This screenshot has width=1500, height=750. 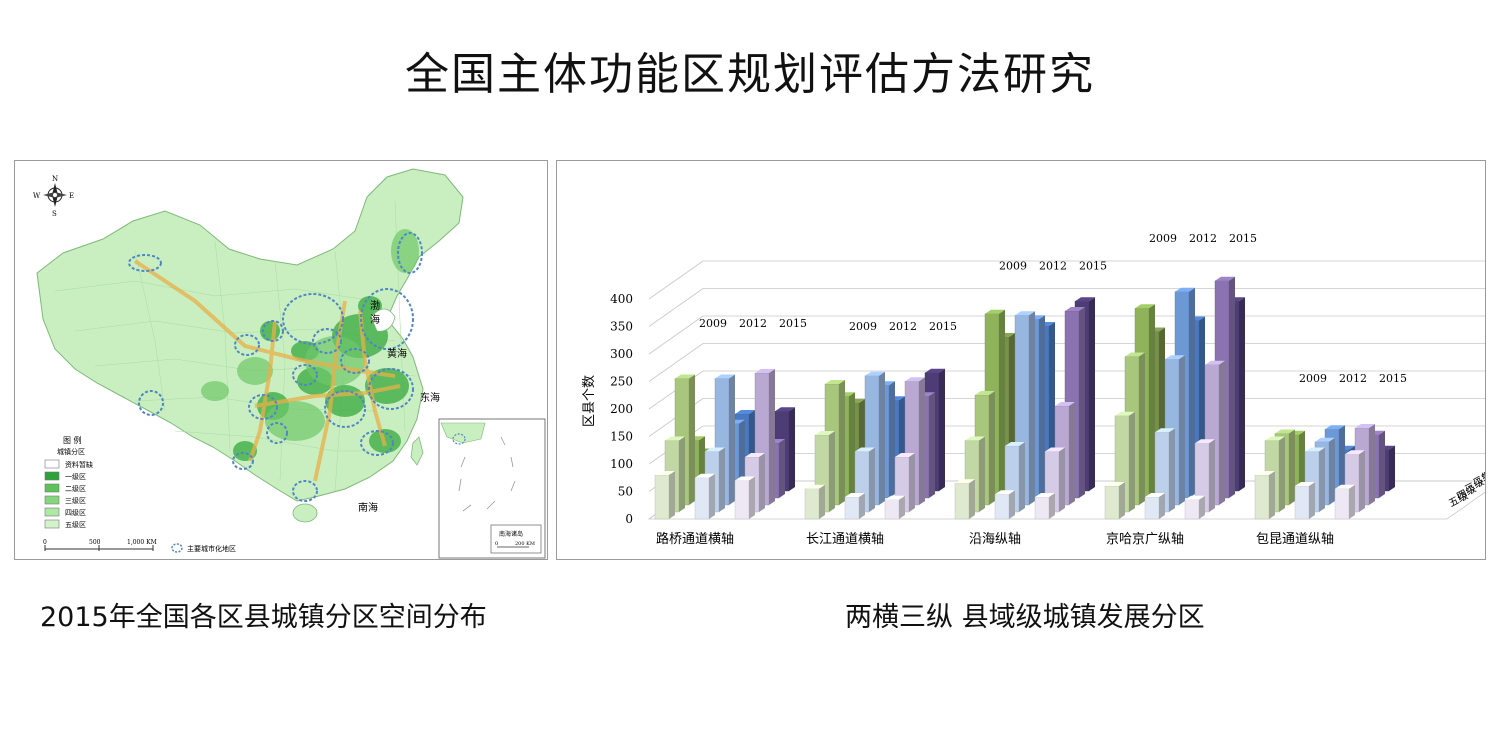 What do you see at coordinates (71, 451) in the screenshot?
I see `legend-subtitle: 城镇分区` at bounding box center [71, 451].